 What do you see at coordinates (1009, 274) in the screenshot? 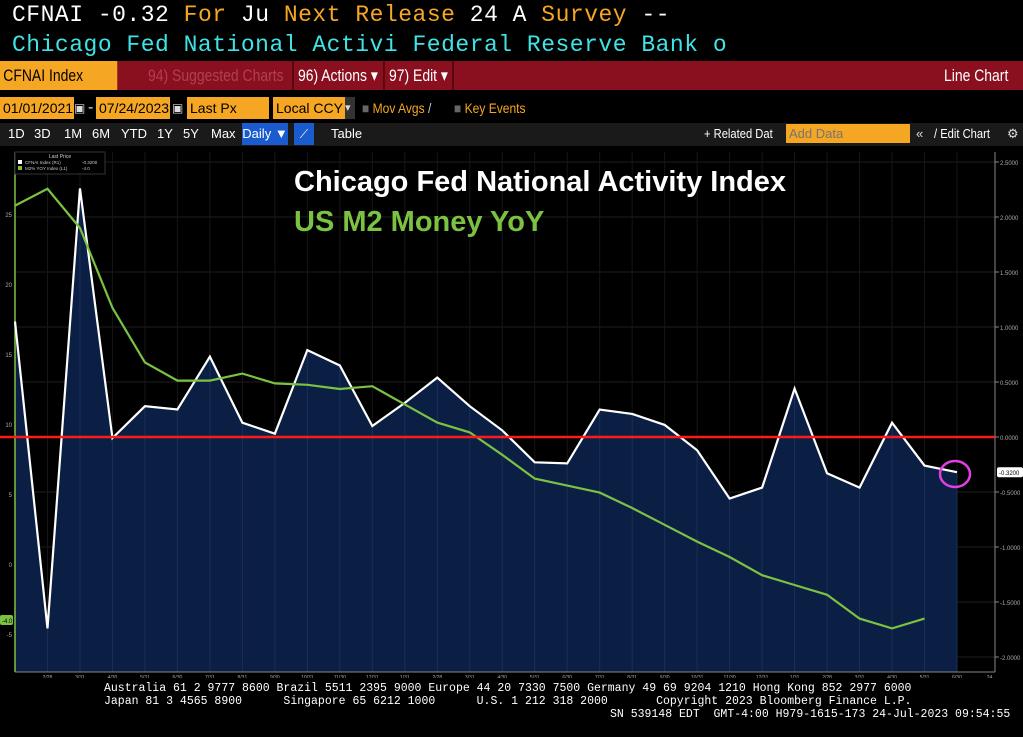
I see `right-tick-label: 1.5000` at bounding box center [1009, 274].